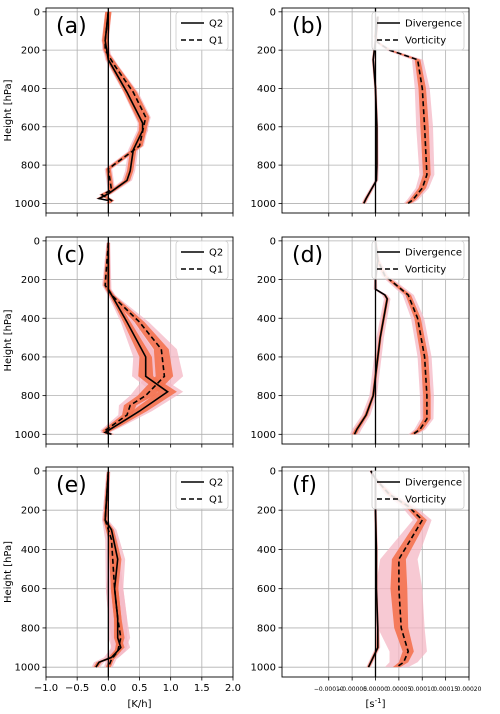 The height and width of the screenshot is (714, 500). Describe the element at coordinates (360, 112) in the screenshot. I see `panel-b: 0 200 400 600 800 1000 (b) Divergence Vorticity` at that location.